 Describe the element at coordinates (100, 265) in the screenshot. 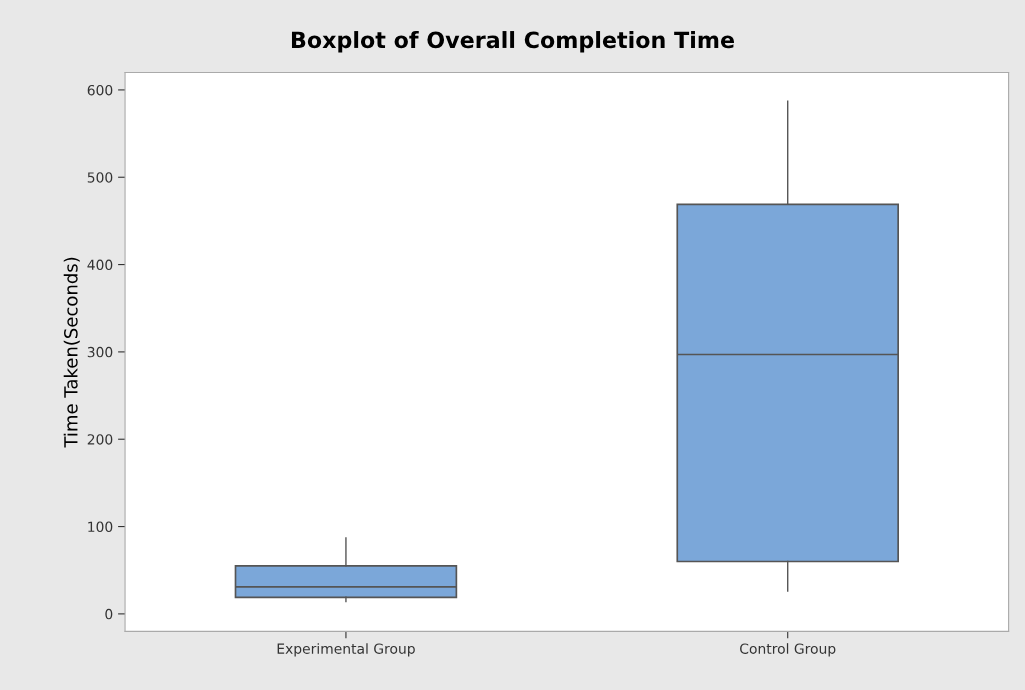

I see `y-tick-label: 400` at that location.